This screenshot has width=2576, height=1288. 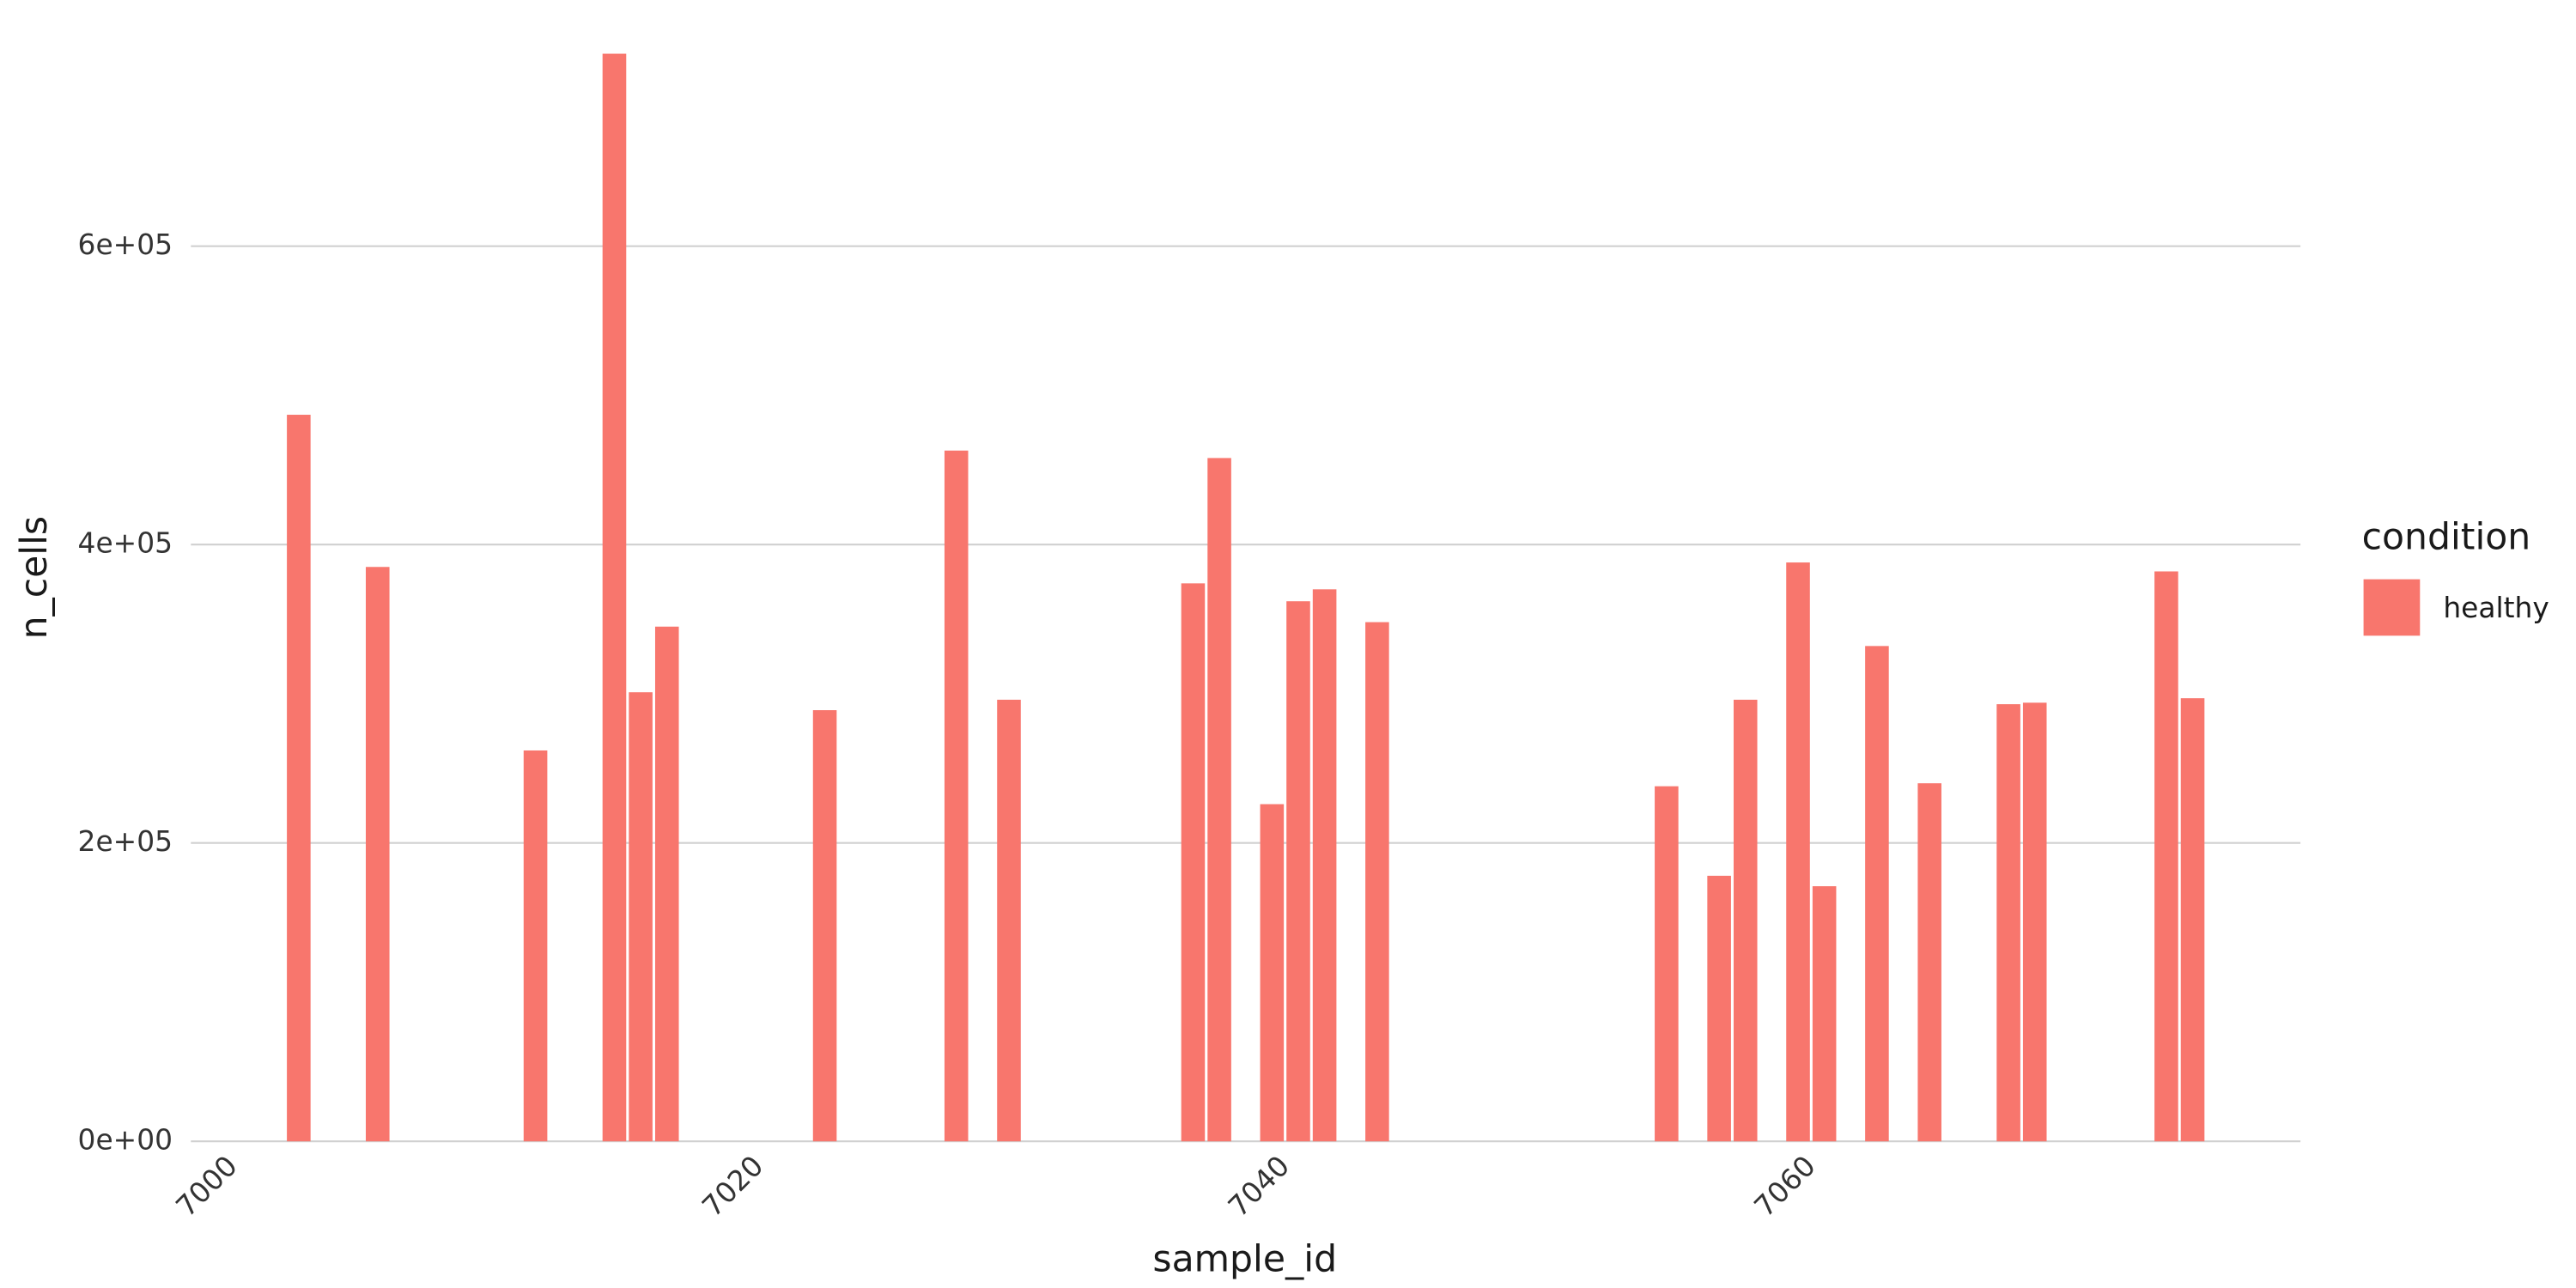 I want to click on x-tick-label: 7040, so click(x=1258, y=1186).